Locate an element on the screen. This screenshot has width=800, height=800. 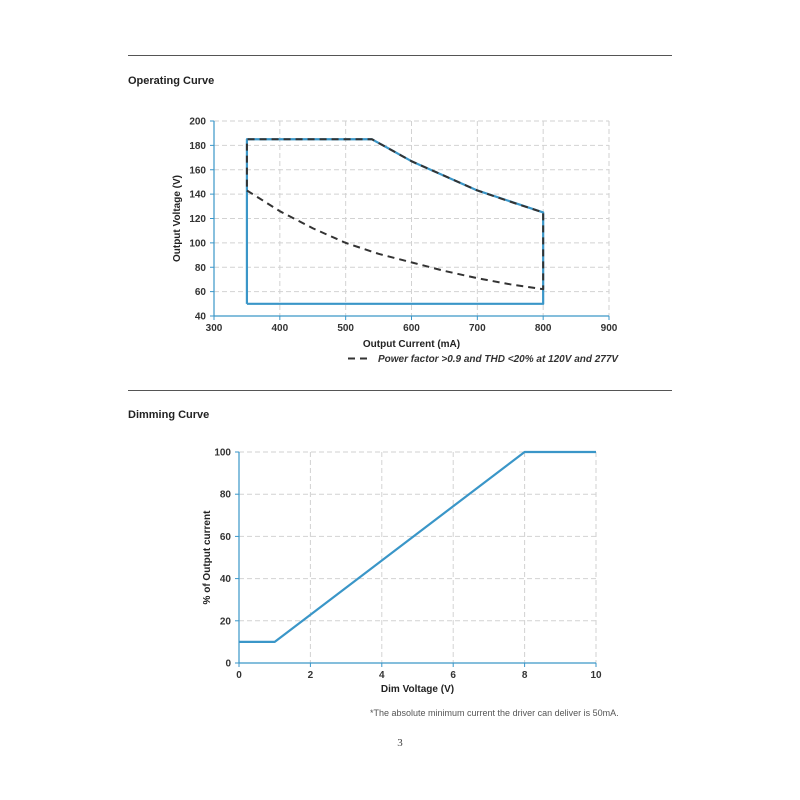
x-tick-label: 0 is located at coordinates (239, 675).